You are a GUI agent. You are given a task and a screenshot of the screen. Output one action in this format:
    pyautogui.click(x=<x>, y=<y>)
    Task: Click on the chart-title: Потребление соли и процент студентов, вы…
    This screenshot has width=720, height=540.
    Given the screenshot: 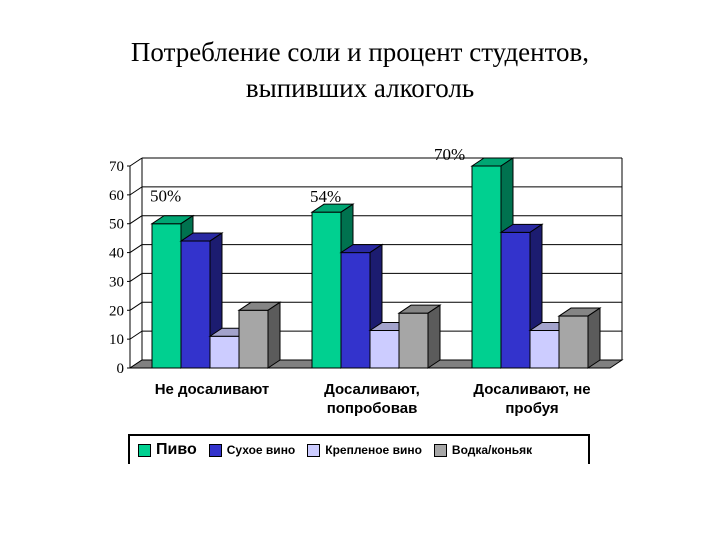 What is the action you would take?
    pyautogui.click(x=360, y=70)
    